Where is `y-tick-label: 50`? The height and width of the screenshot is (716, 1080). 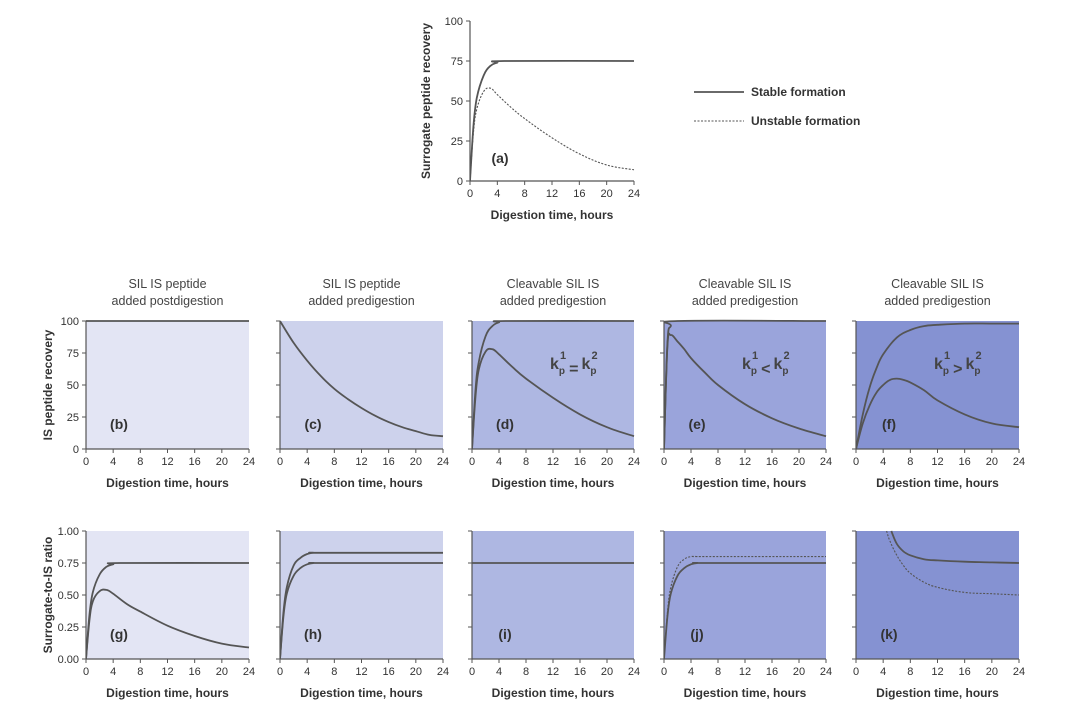 y-tick-label: 50 is located at coordinates (73, 386).